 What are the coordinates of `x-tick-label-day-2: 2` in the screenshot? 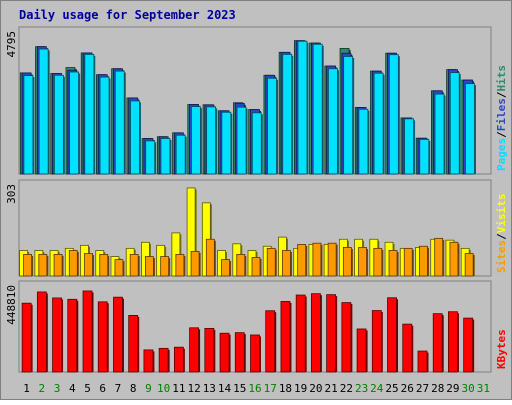 It's located at (42, 388).